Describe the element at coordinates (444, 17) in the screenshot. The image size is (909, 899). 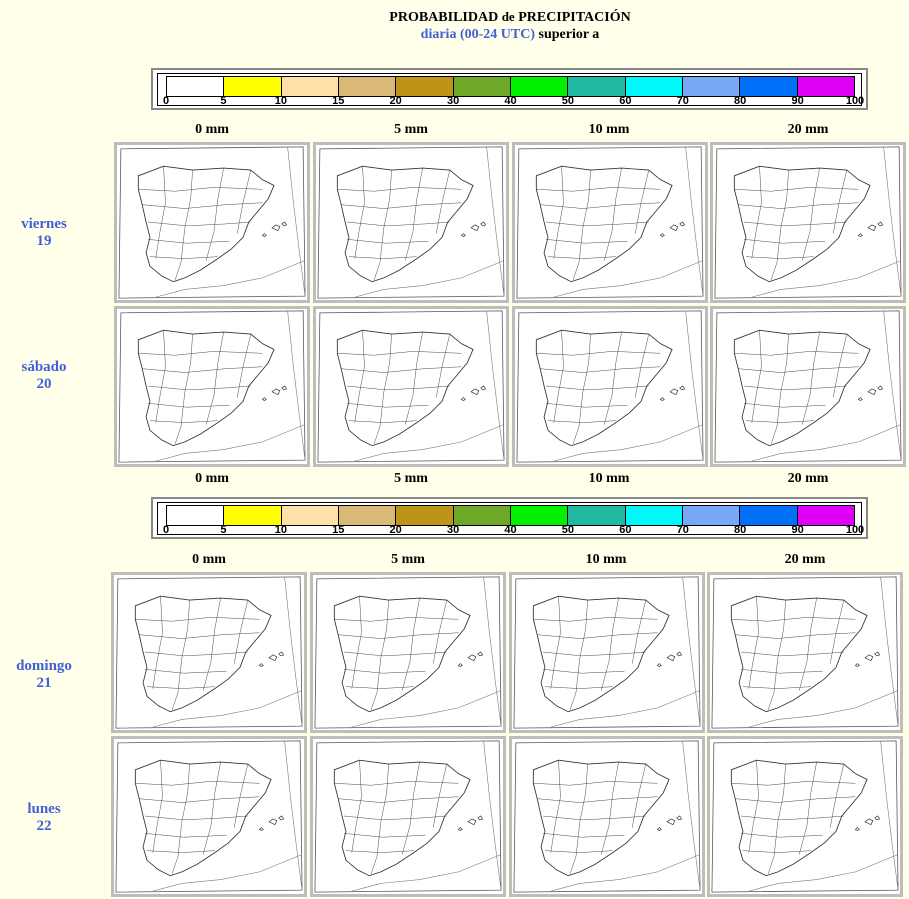
I see `title-main: PROBABILIDAD` at that location.